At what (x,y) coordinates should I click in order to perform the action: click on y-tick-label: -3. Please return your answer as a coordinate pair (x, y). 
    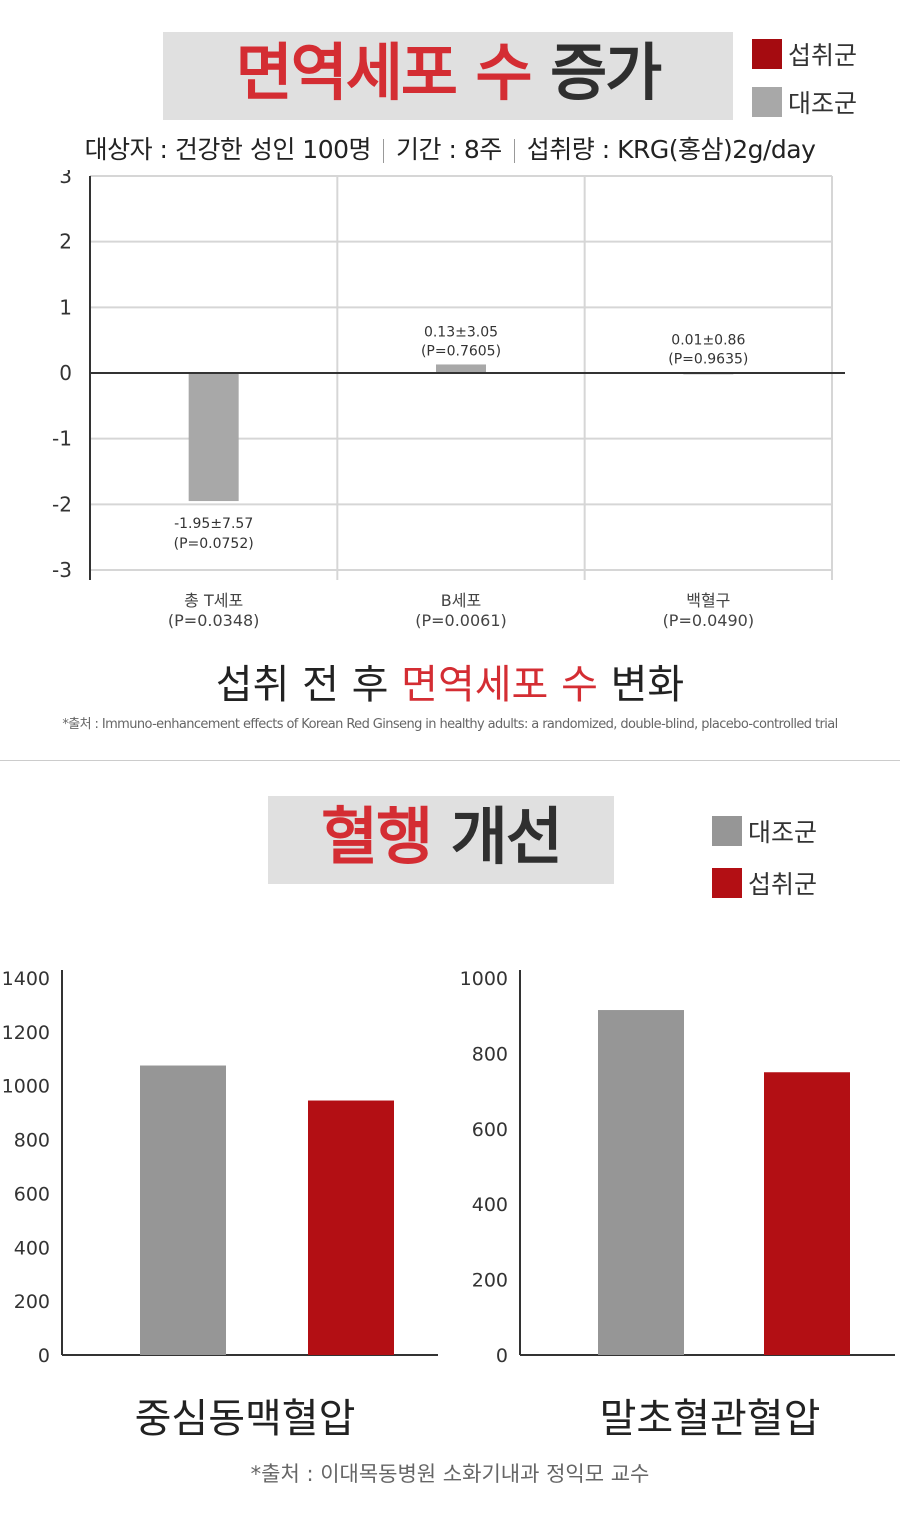
    Looking at the image, I should click on (62, 570).